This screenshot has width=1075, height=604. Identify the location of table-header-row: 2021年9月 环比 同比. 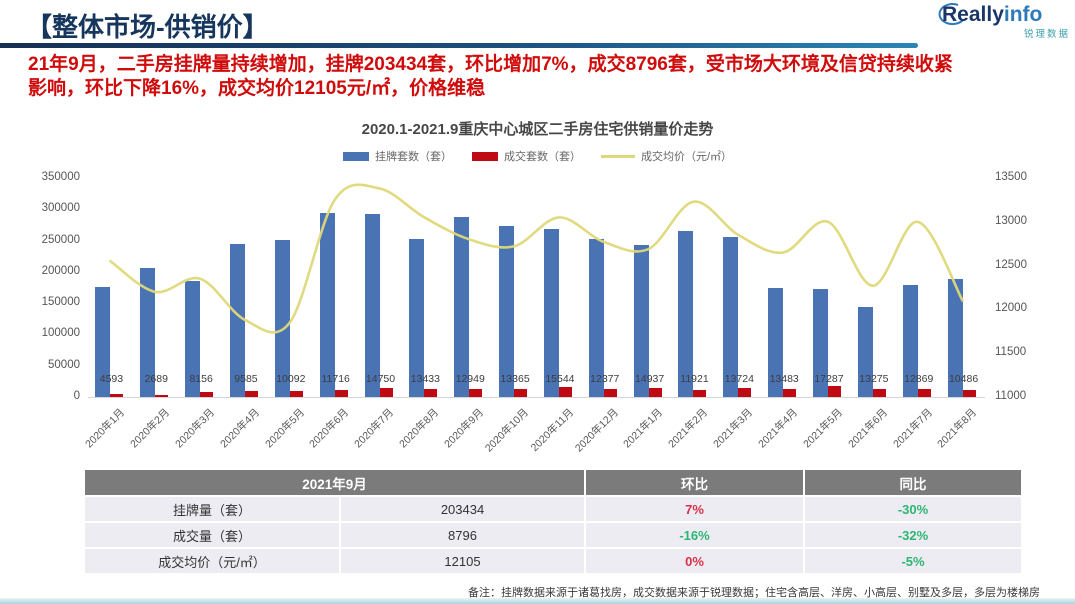
(553, 482).